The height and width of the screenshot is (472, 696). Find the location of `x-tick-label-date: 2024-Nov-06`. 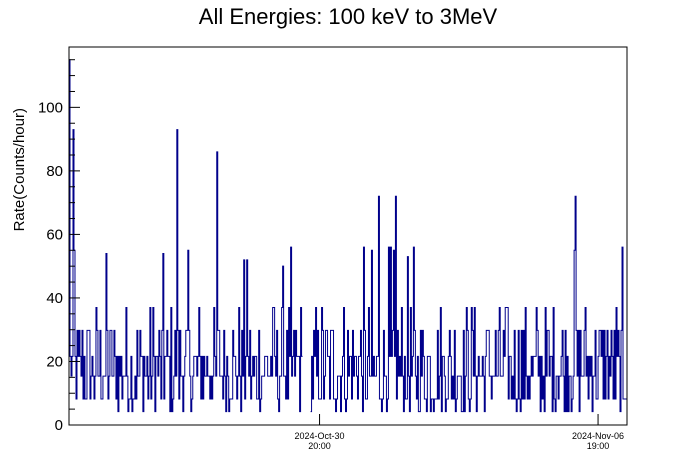

x-tick-label-date: 2024-Nov-06 is located at coordinates (598, 436).